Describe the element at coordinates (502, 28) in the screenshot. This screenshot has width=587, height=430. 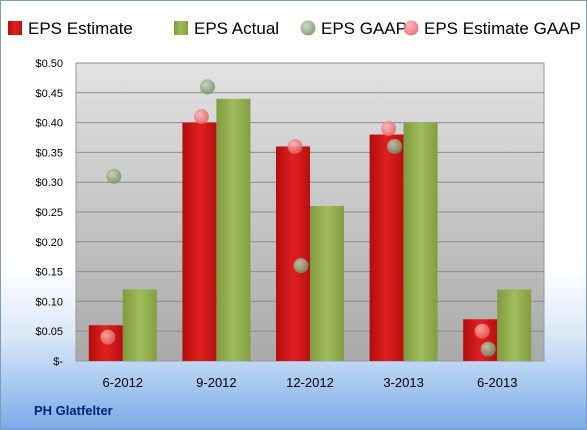
I see `legend-label-eps-estimate-gaap: EPS Estimate GAAP` at that location.